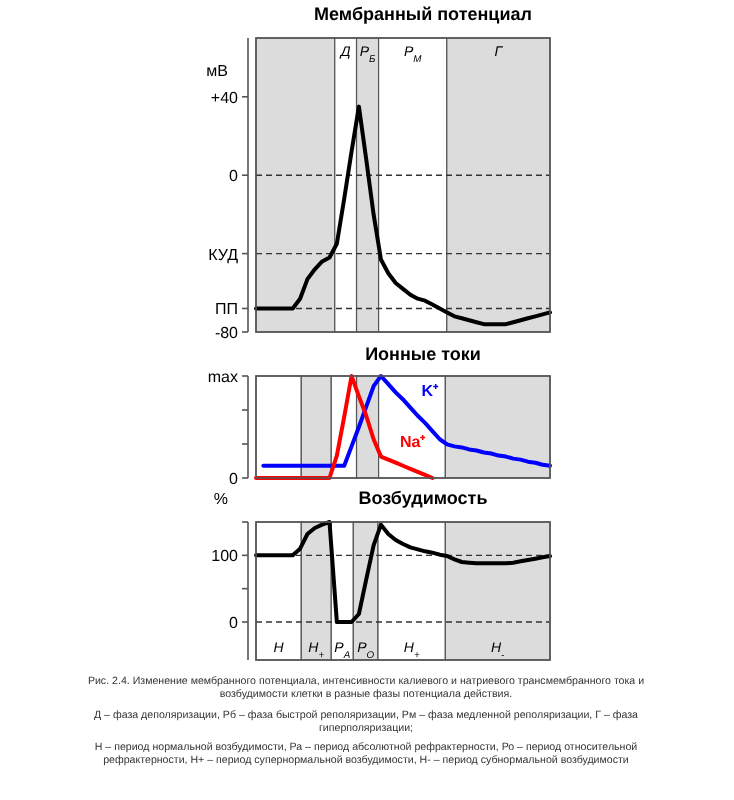  What do you see at coordinates (227, 333) in the screenshot?
I see `y-tick-label: -80` at bounding box center [227, 333].